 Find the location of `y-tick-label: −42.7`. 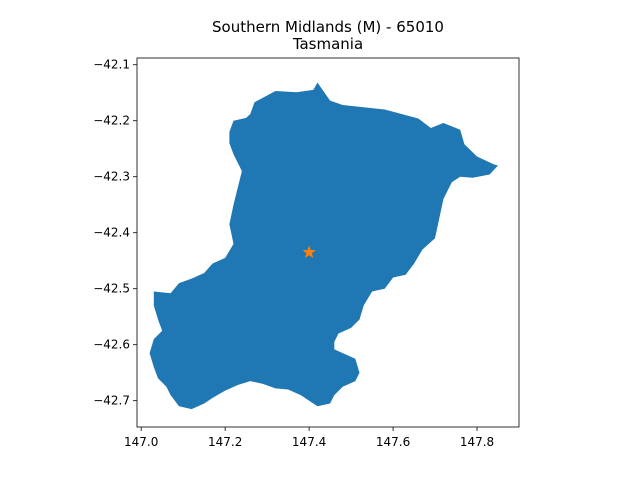

y-tick-label: −42.7 is located at coordinates (111, 401).